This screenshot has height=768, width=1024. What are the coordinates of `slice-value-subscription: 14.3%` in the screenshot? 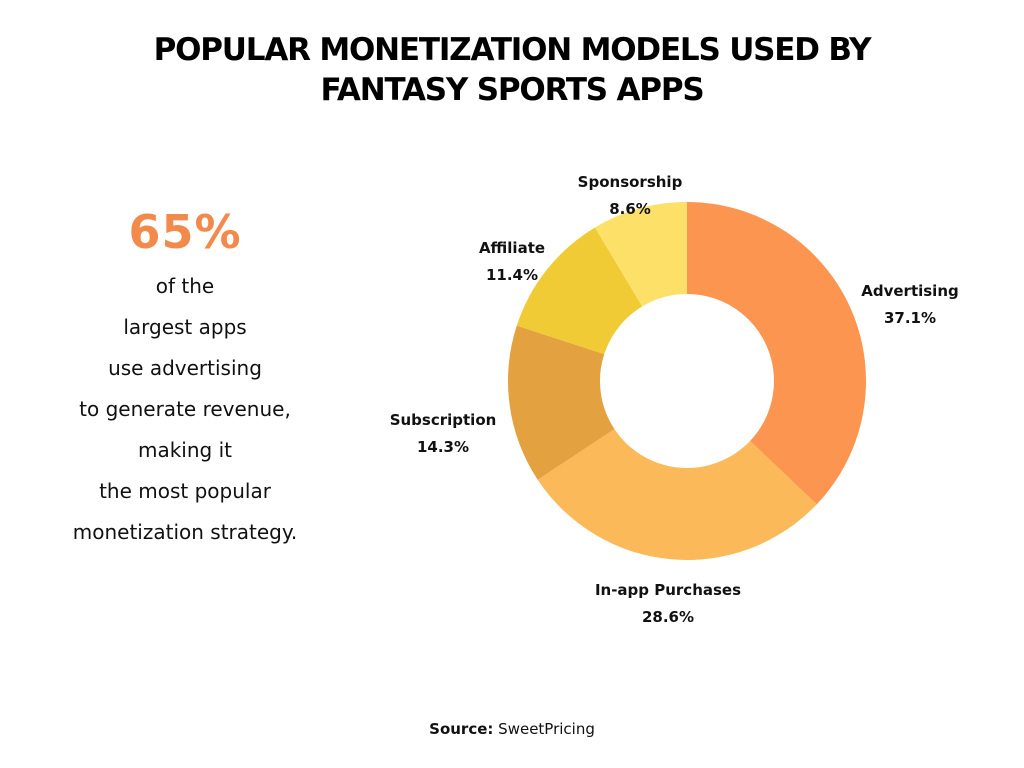 It's located at (443, 447).